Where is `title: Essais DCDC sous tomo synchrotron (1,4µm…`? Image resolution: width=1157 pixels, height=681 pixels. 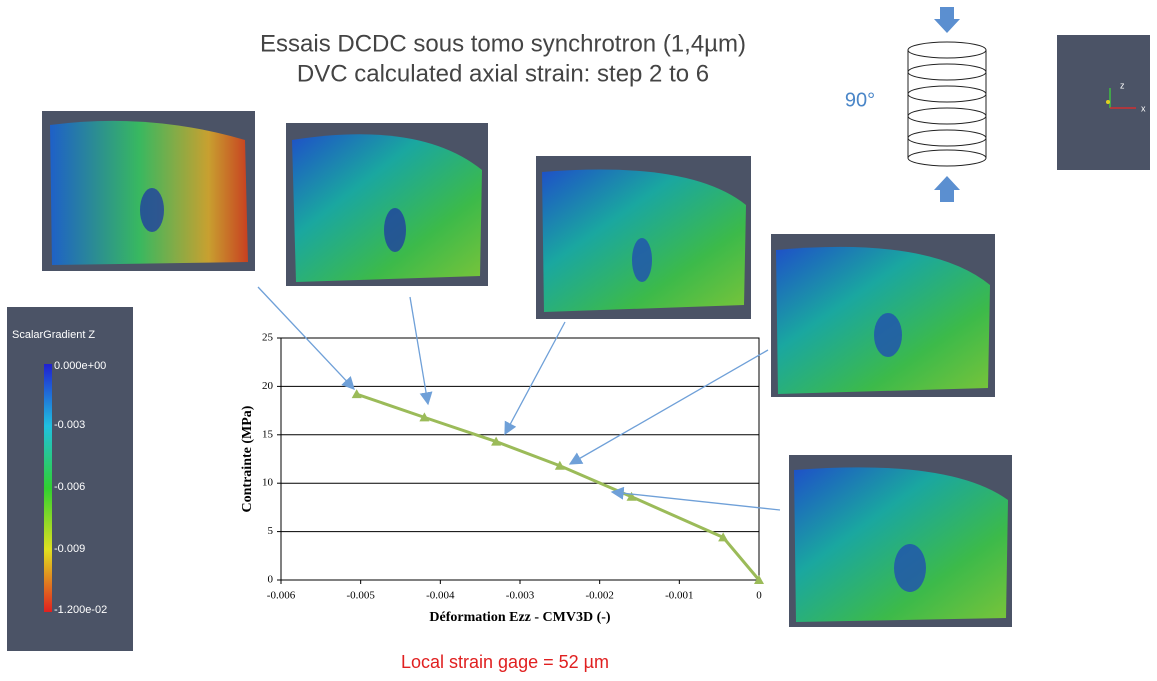
title: Essais DCDC sous tomo synchrotron (1,4µm… is located at coordinates (503, 58).